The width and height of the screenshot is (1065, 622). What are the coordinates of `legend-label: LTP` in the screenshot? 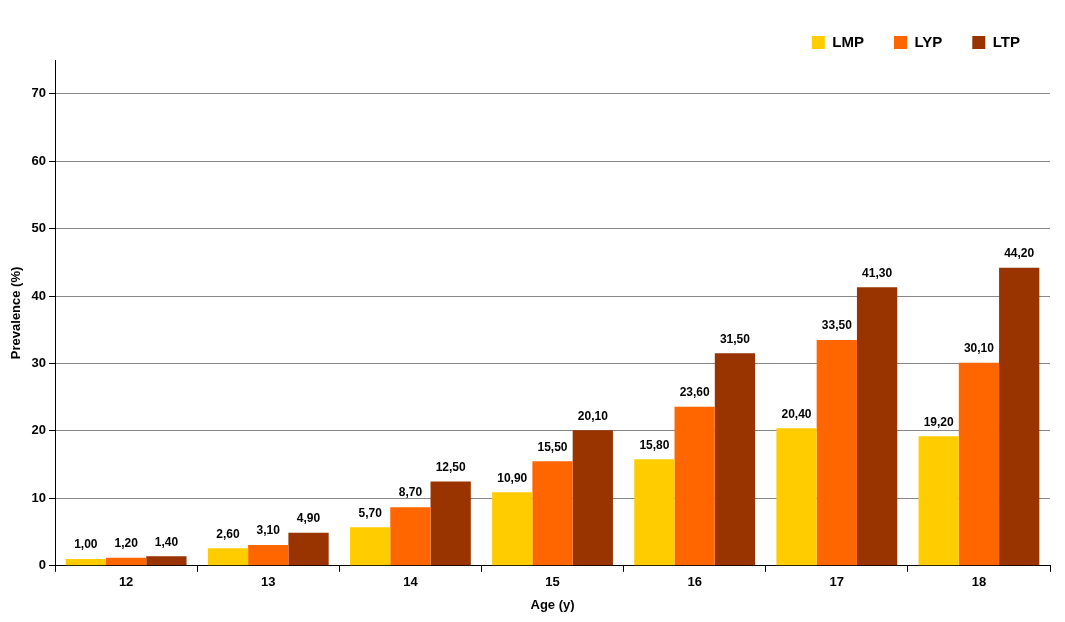 It's located at (1006, 41).